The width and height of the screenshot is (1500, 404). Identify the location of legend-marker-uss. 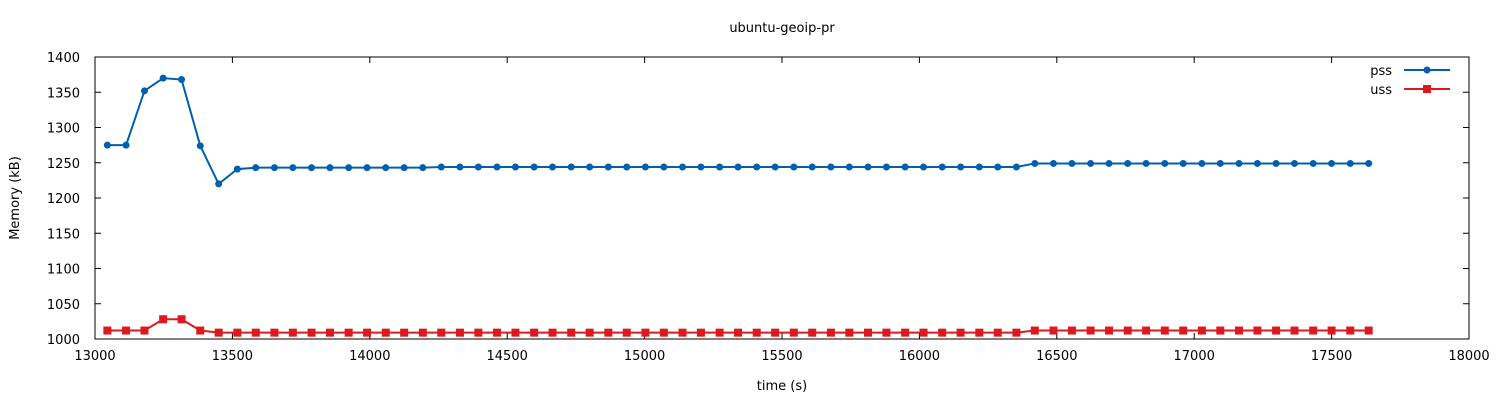
(1427, 89).